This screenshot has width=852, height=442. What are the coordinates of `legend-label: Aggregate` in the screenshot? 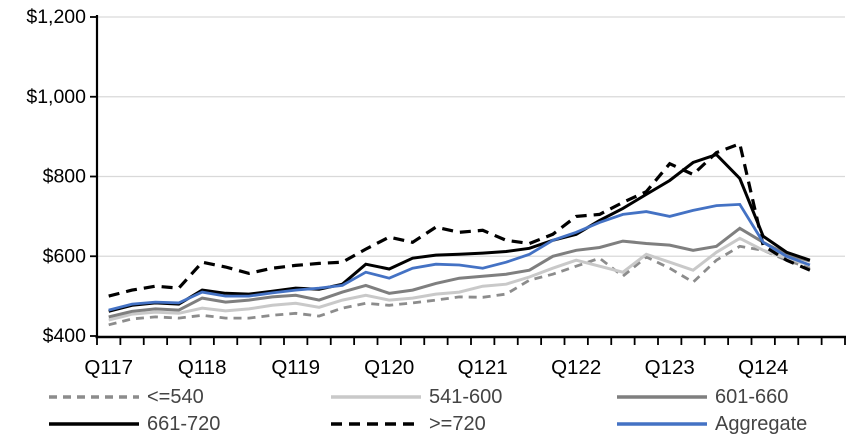 It's located at (761, 423).